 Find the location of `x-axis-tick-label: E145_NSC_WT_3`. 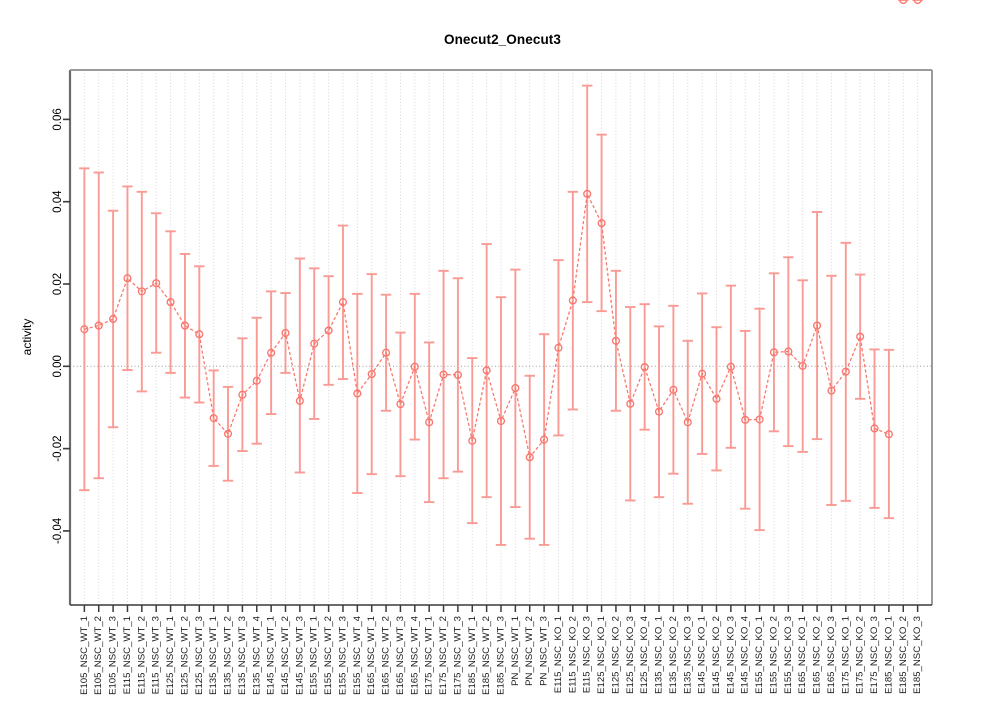

x-axis-tick-label: E145_NSC_WT_3 is located at coordinates (299, 655).